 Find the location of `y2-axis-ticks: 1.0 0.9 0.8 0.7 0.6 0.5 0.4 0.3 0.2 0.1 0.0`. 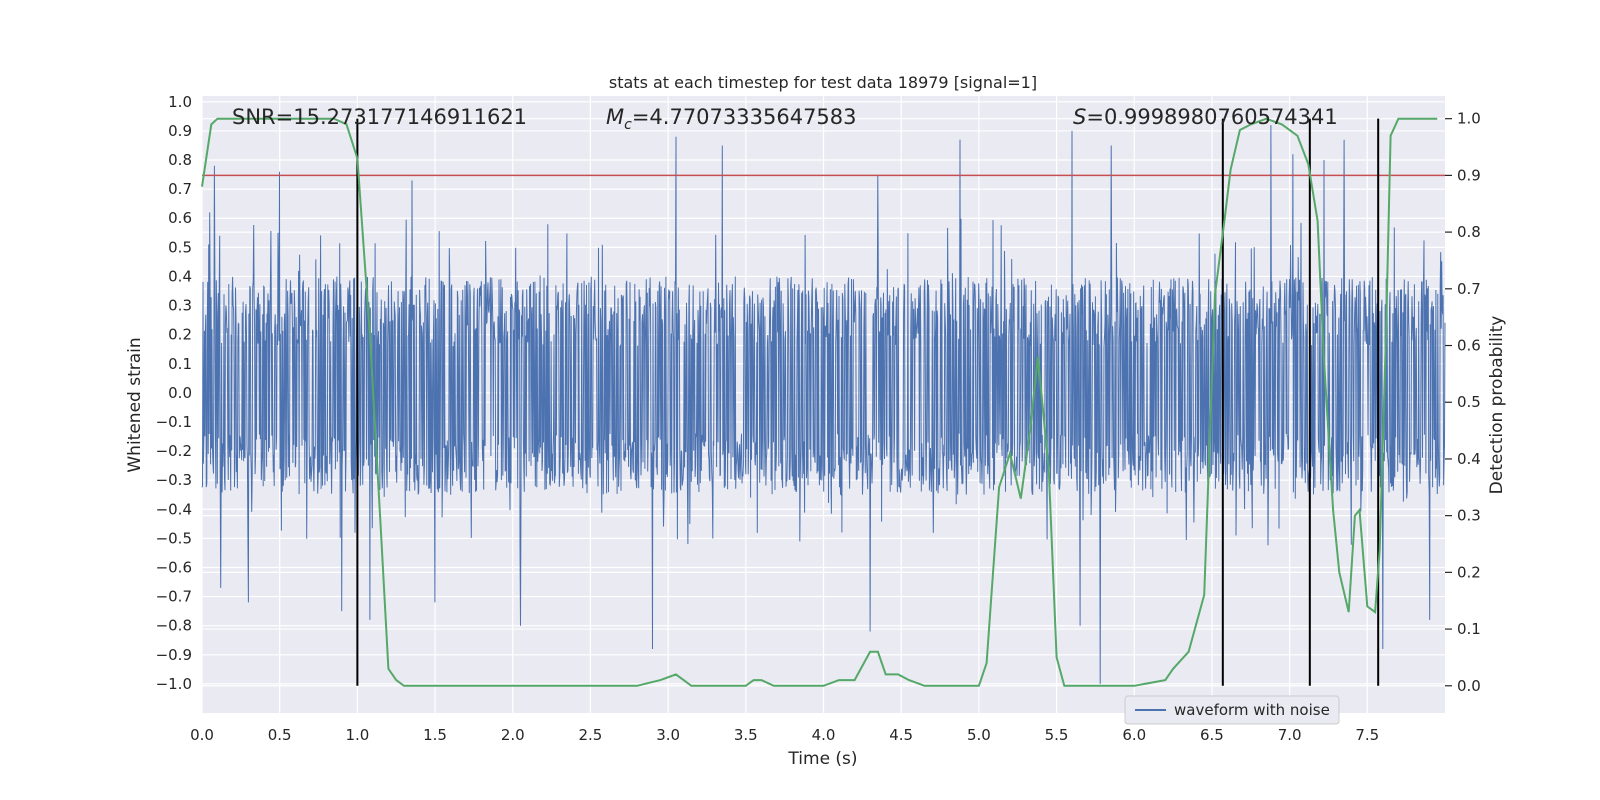

y2-axis-ticks: 1.0 0.9 0.8 0.7 0.6 0.5 0.4 0.3 0.2 0.1 0.0 is located at coordinates (1463, 402).